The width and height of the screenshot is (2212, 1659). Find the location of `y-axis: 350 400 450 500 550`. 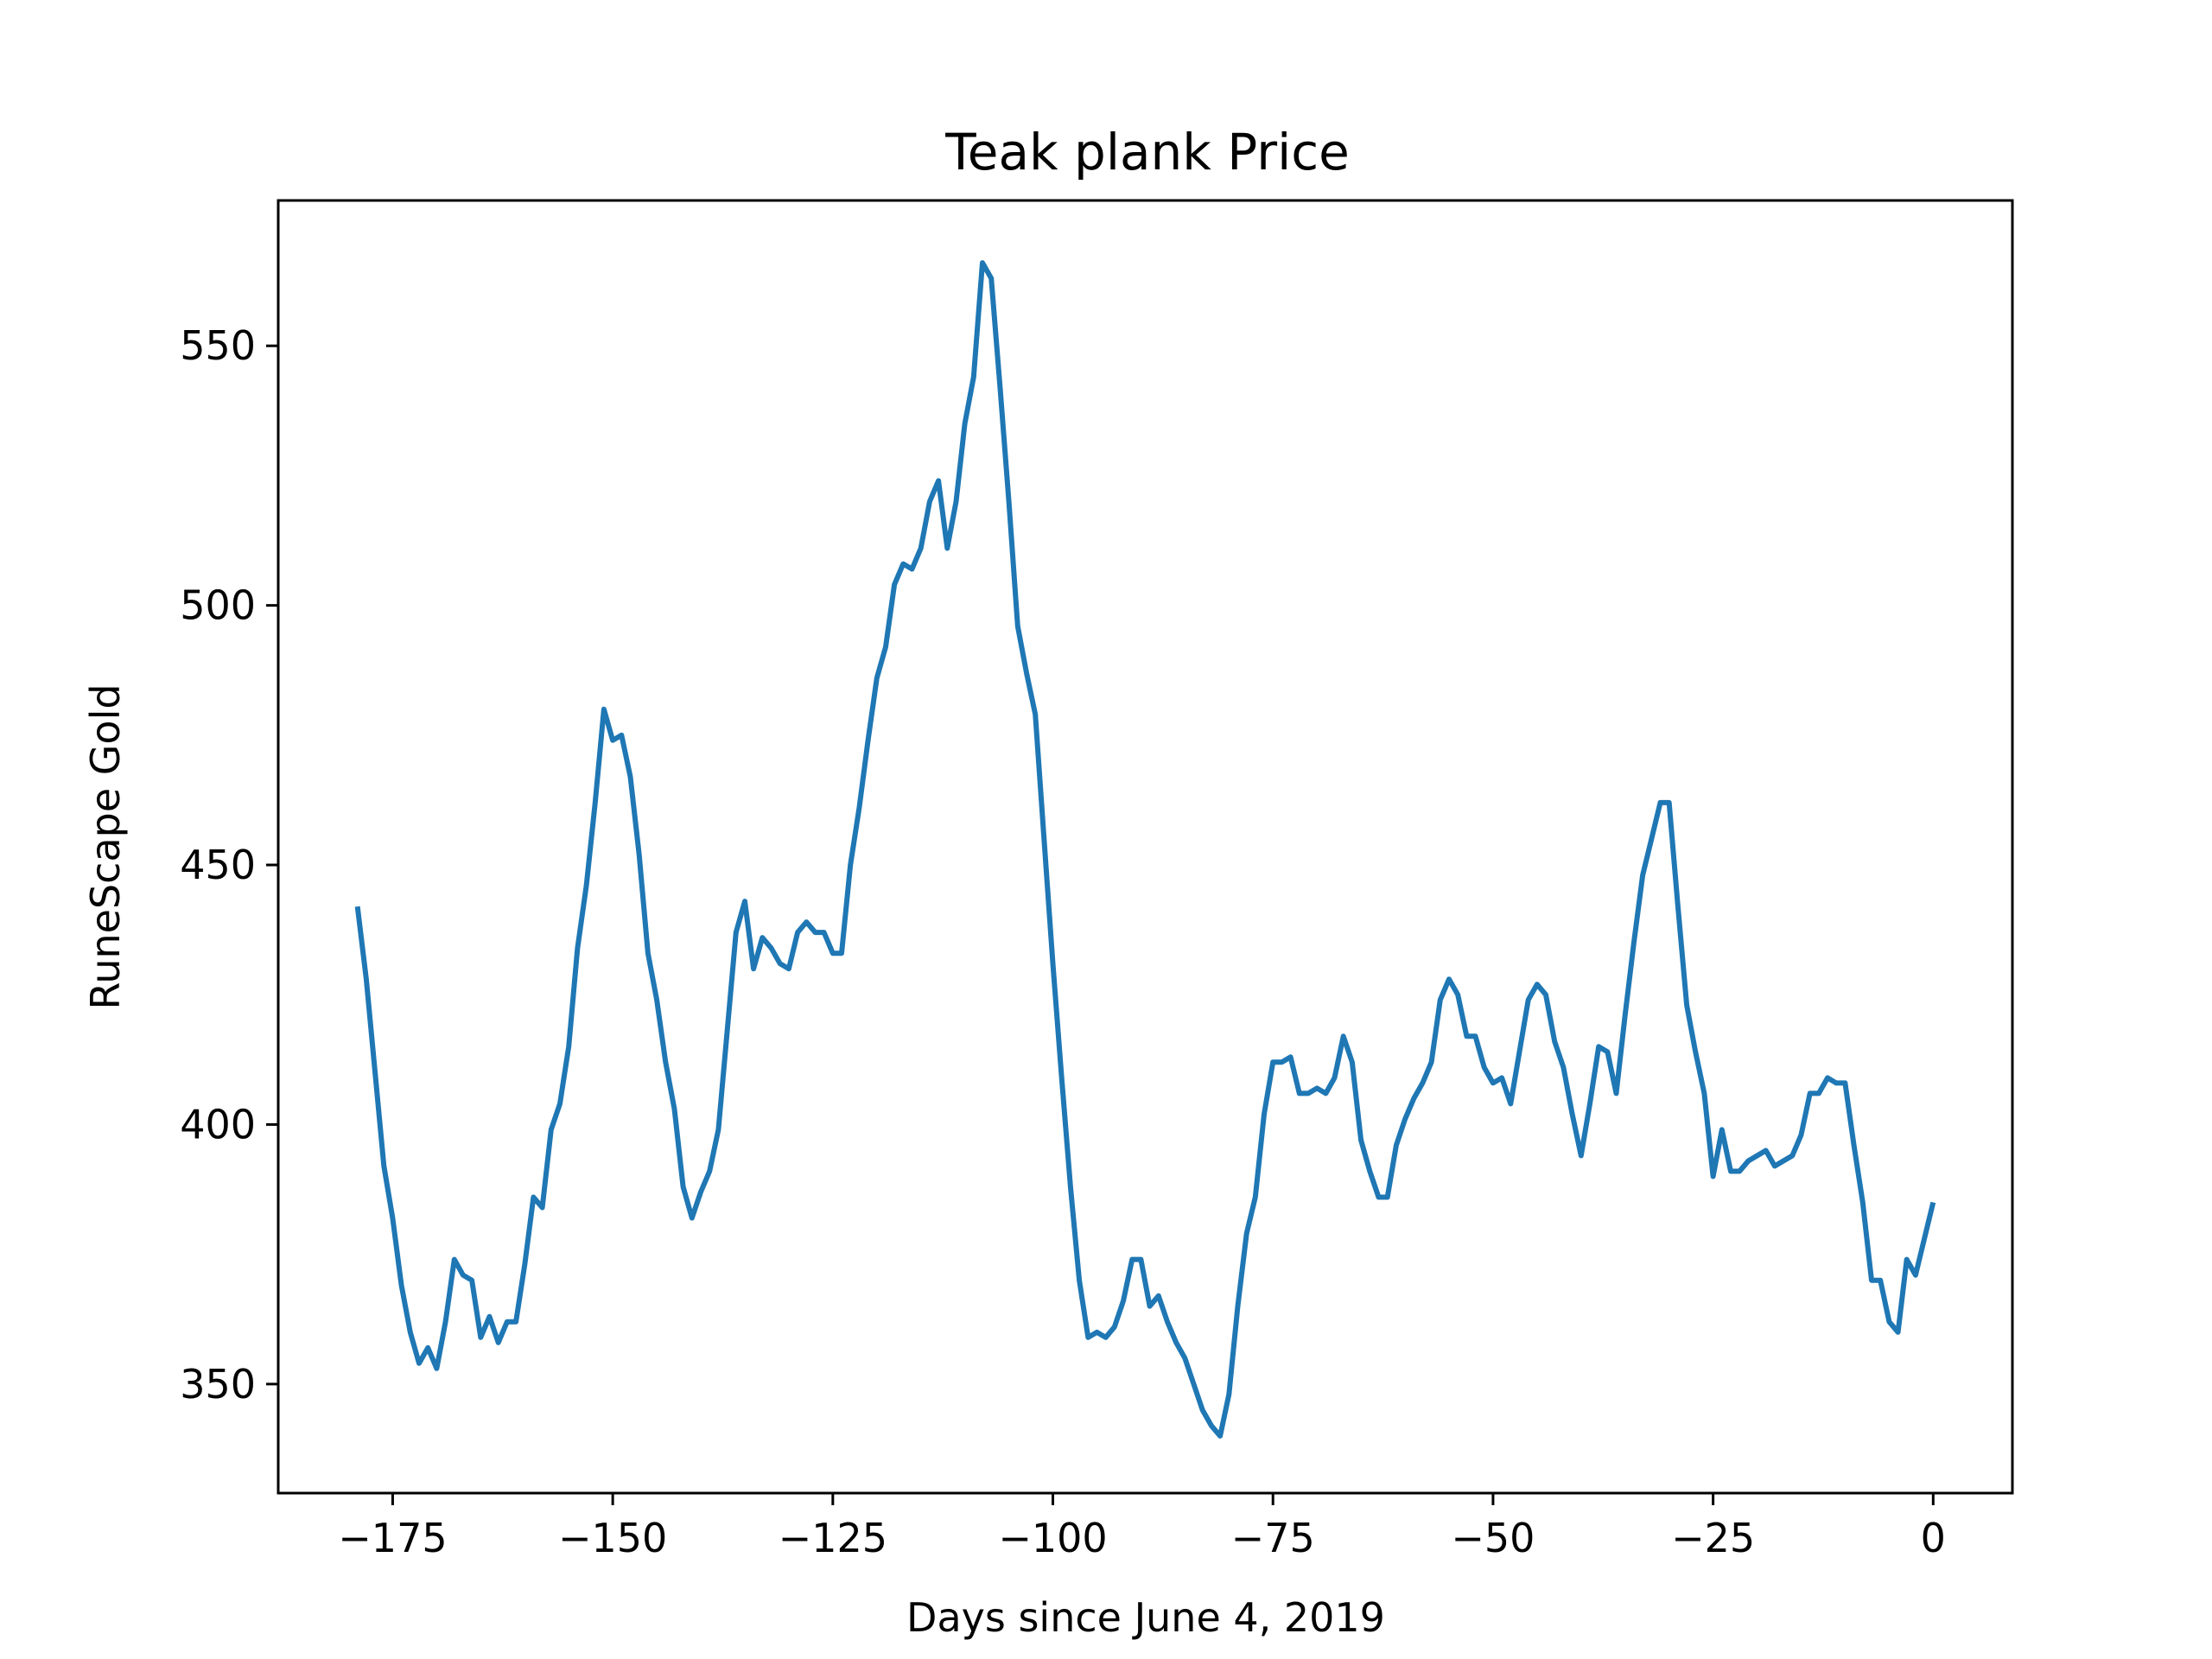

y-axis: 350 400 450 500 550 is located at coordinates (229, 865).